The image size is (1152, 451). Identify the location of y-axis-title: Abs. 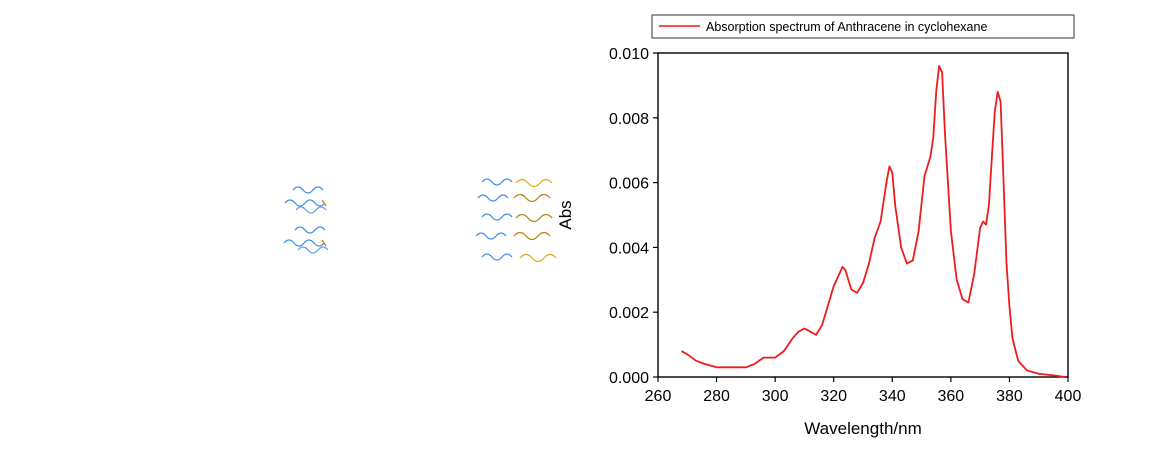
(565, 214).